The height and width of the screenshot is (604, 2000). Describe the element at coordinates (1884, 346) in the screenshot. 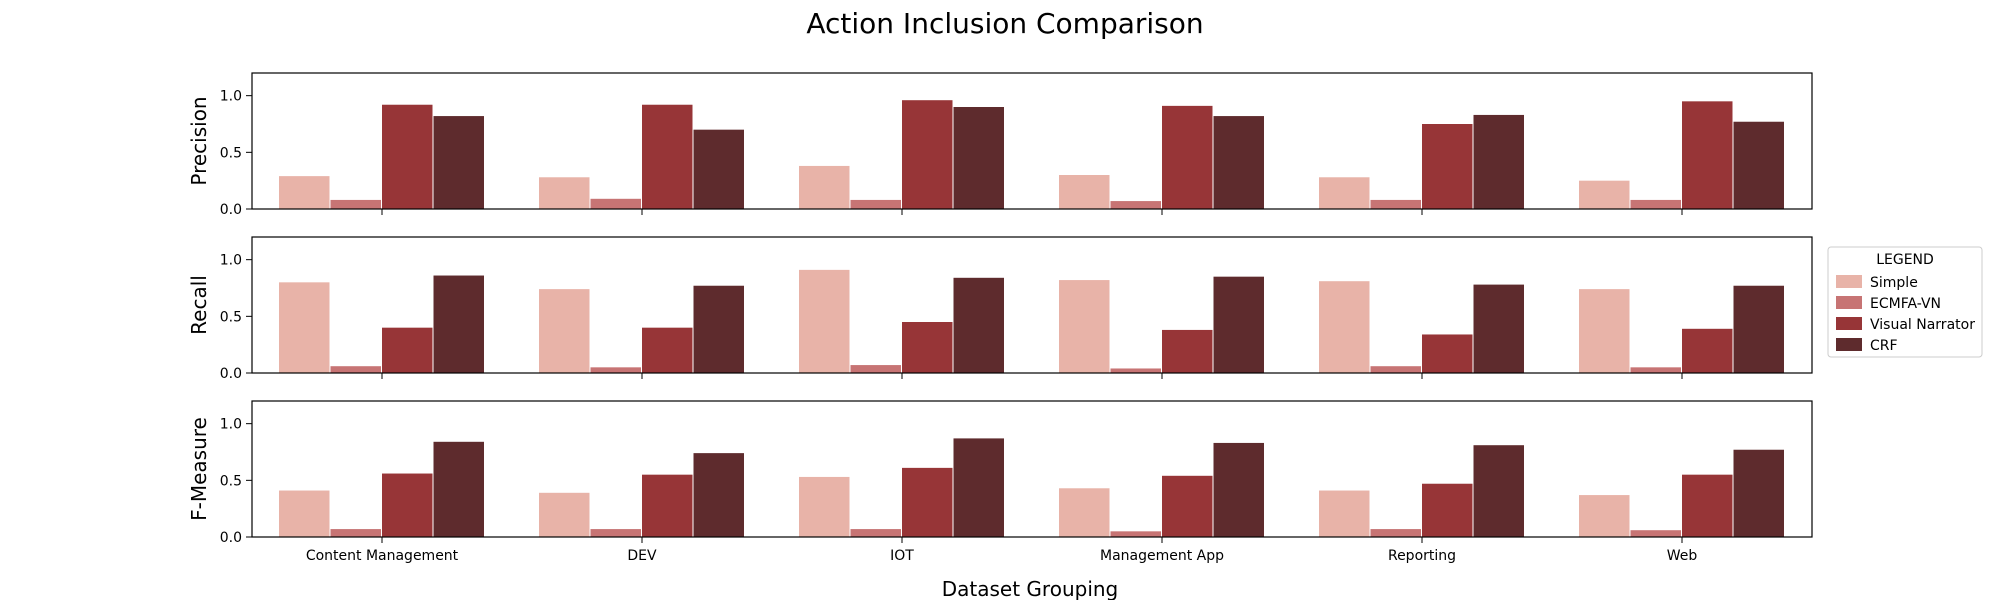

I see `legend-label-crf: CRF` at that location.